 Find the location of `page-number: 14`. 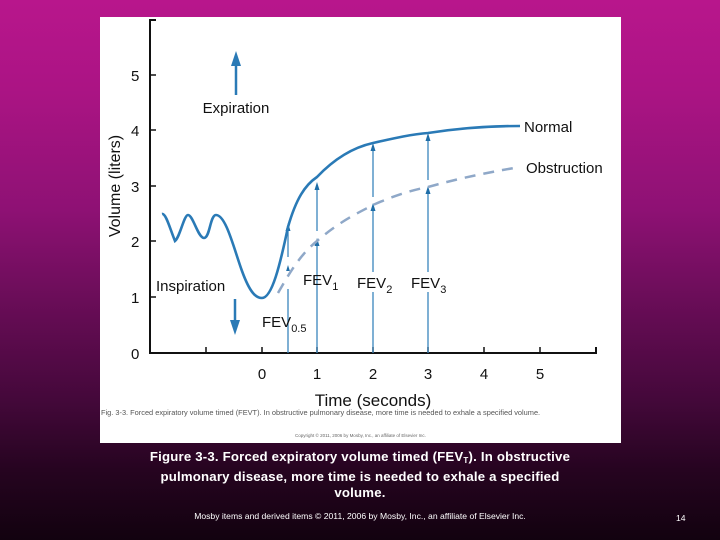

page-number: 14 is located at coordinates (681, 518).